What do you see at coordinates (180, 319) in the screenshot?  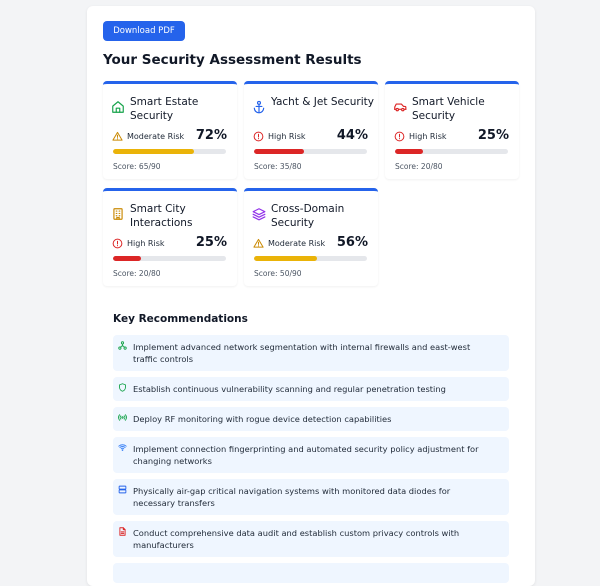 I see `recommendations-heading: Key Recommendations` at bounding box center [180, 319].